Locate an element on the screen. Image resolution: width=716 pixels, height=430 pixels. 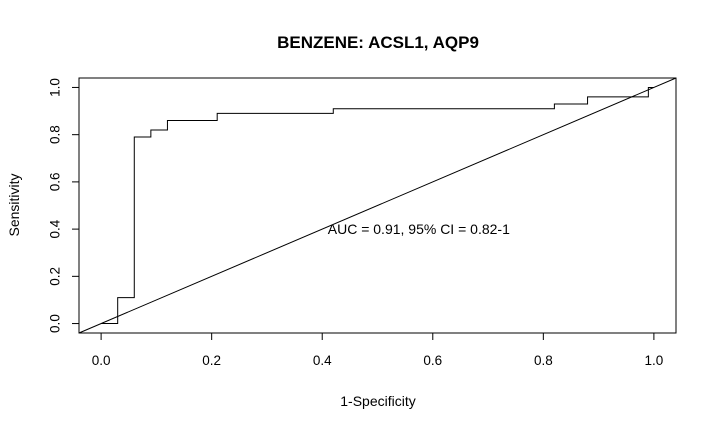
y-tick-label: 0.6 is located at coordinates (55, 181).